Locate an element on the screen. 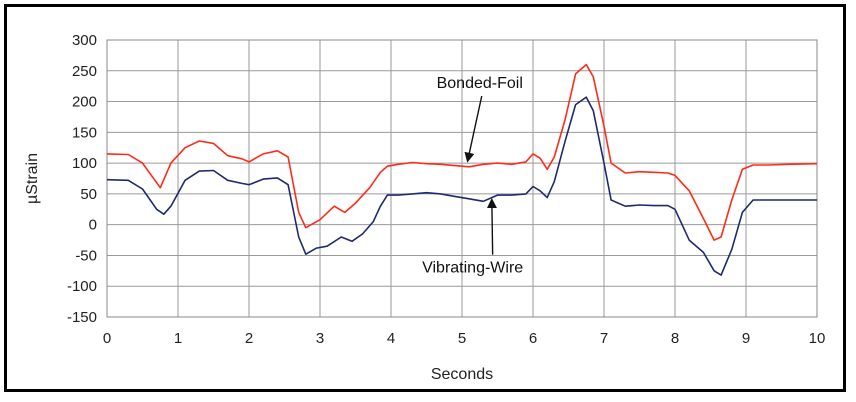 The image size is (856, 402). y-axis-title: µStrain is located at coordinates (32, 178).